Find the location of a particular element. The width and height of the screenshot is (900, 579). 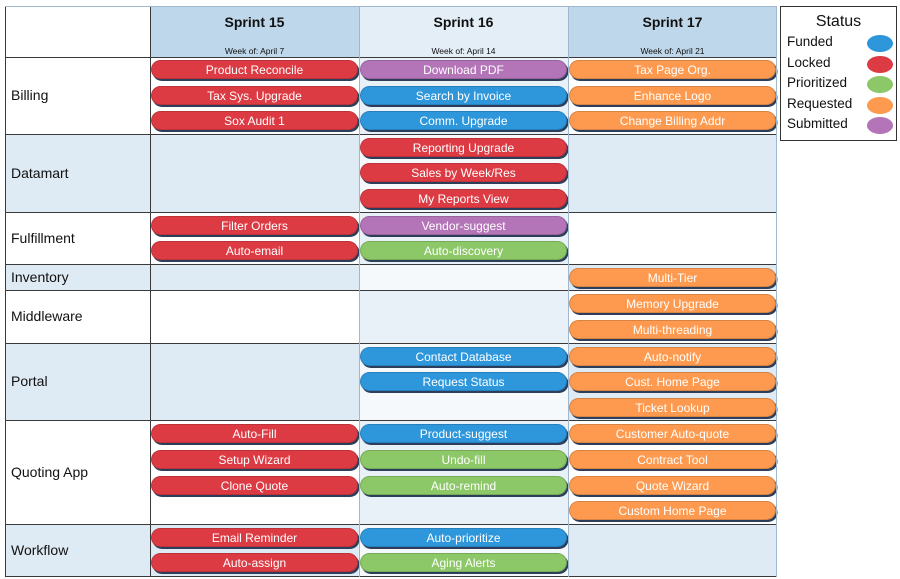

row-label: Portal is located at coordinates (29, 381).